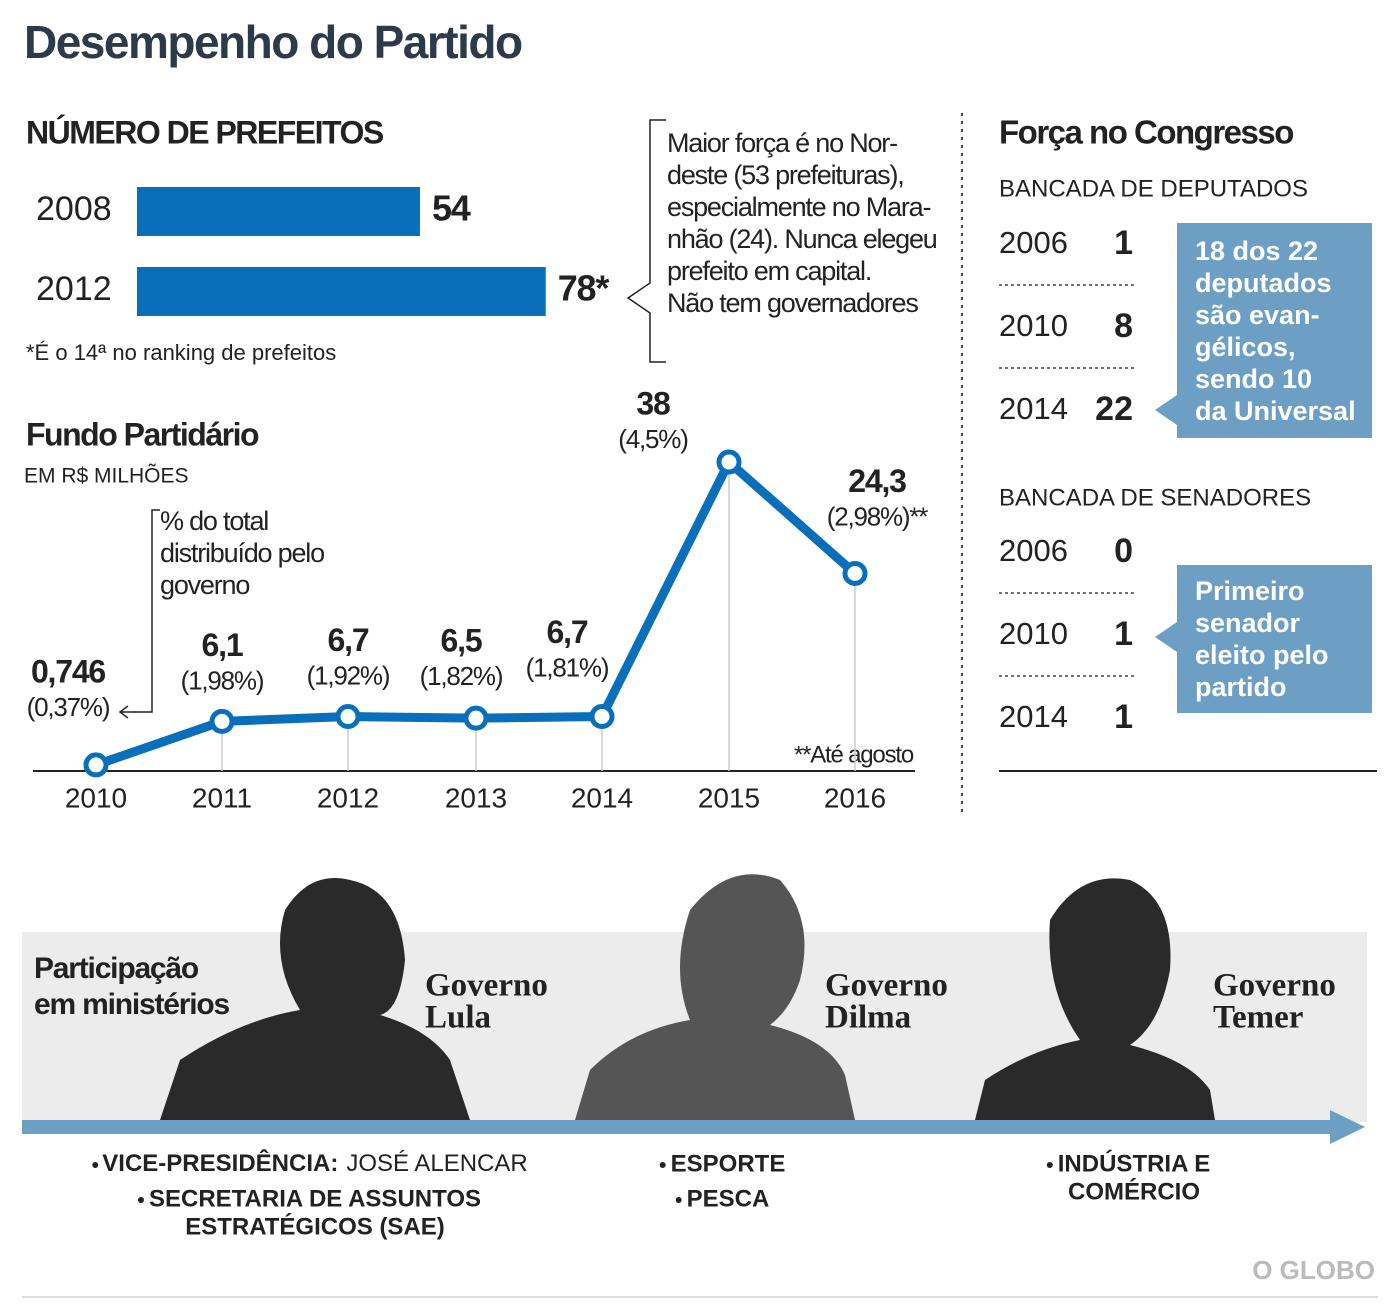 The image size is (1400, 1316). I want to click on x-tick-label: 2013, so click(476, 797).